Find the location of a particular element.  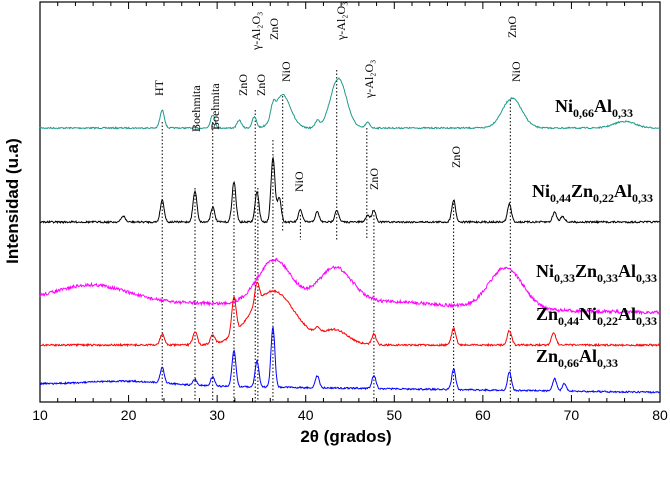

x-tick-label: 10 is located at coordinates (40, 415).